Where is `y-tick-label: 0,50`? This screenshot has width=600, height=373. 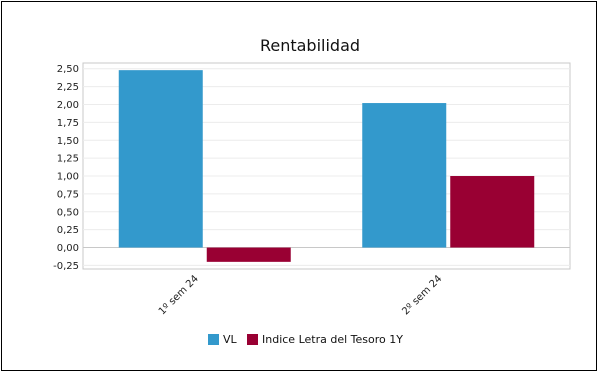
y-tick-label: 0,50 is located at coordinates (68, 212).